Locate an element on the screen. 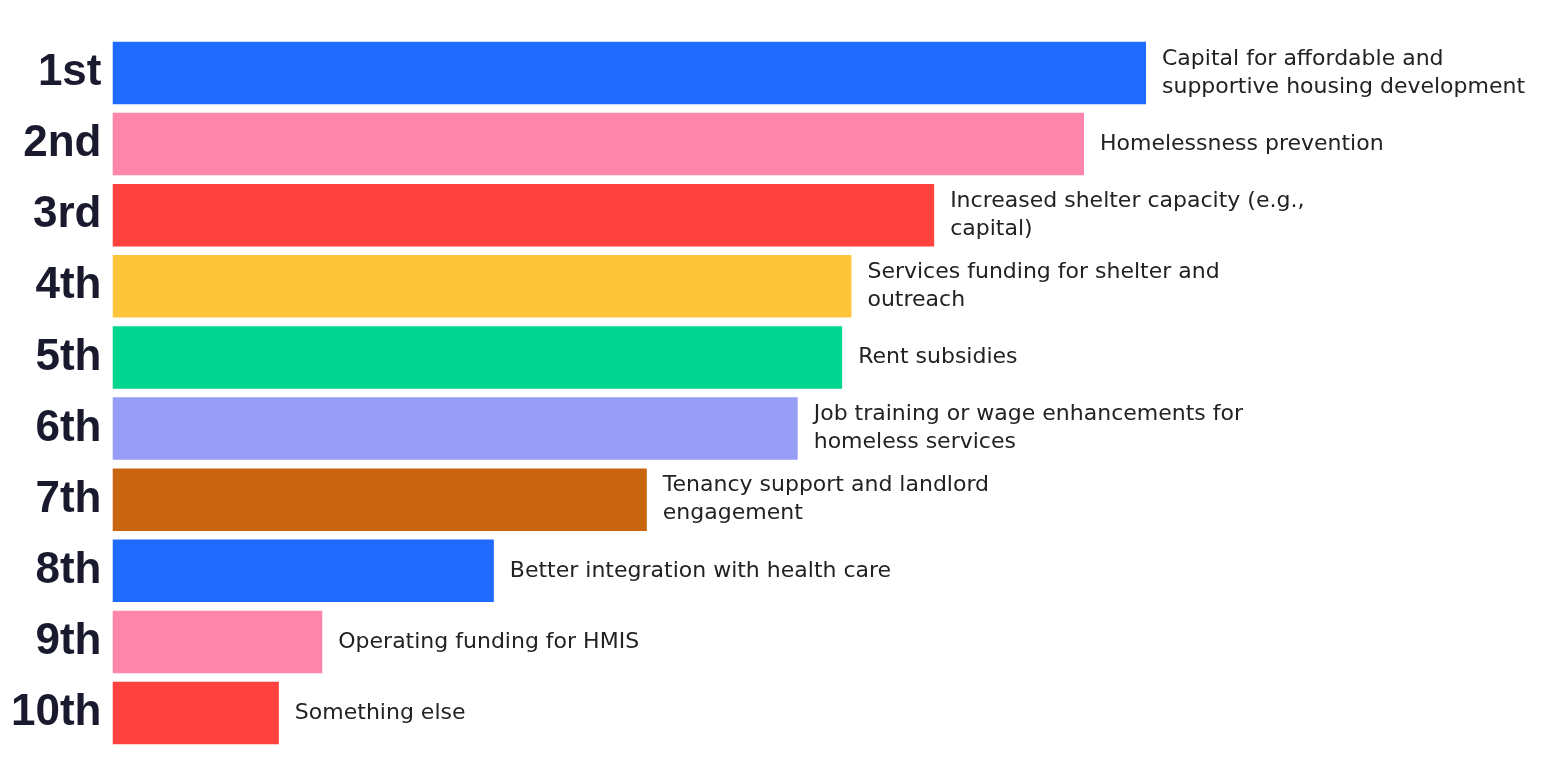 Image resolution: width=1542 pixels, height=778 pixels. y-tick-label: 10th is located at coordinates (56, 710).